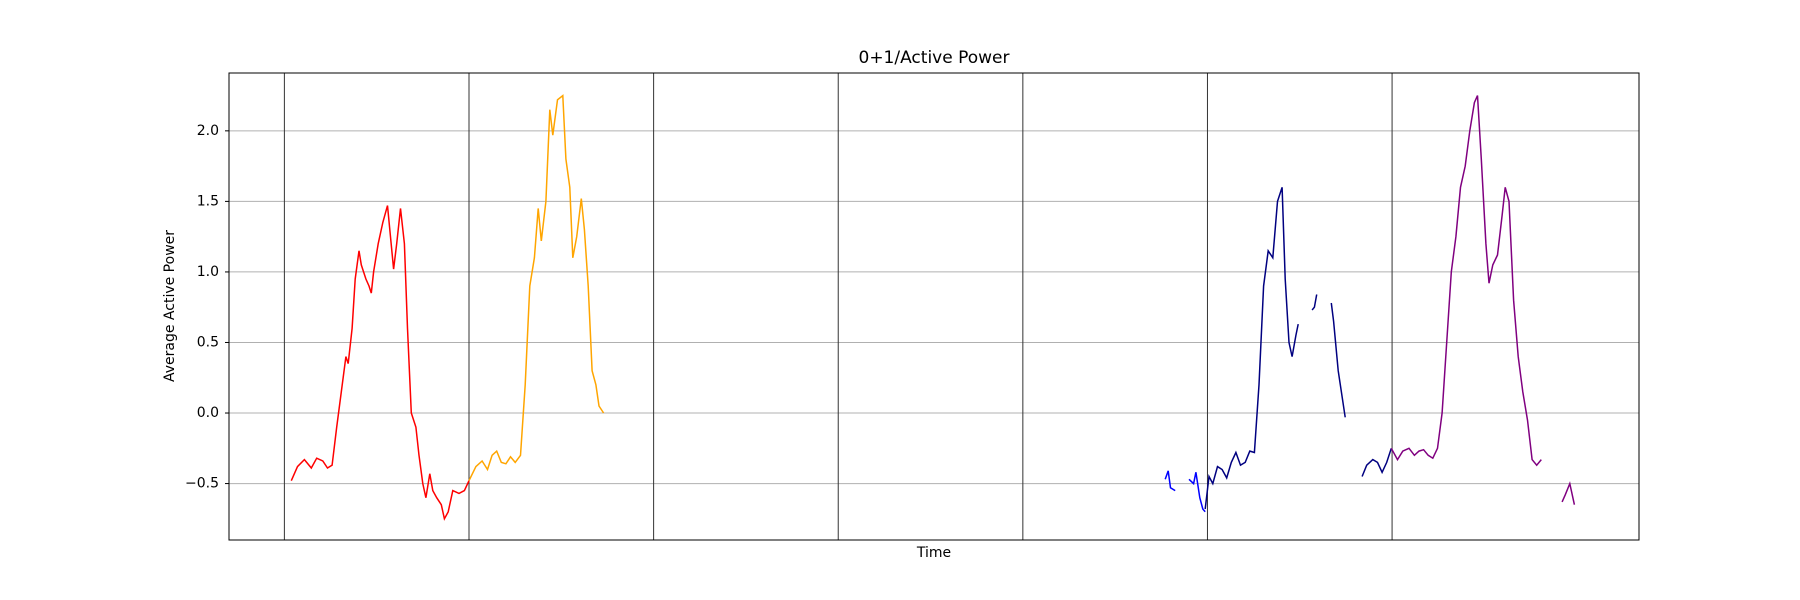 The image size is (1800, 600). What do you see at coordinates (208, 272) in the screenshot?
I see `y-tick-label: 1.0` at bounding box center [208, 272].